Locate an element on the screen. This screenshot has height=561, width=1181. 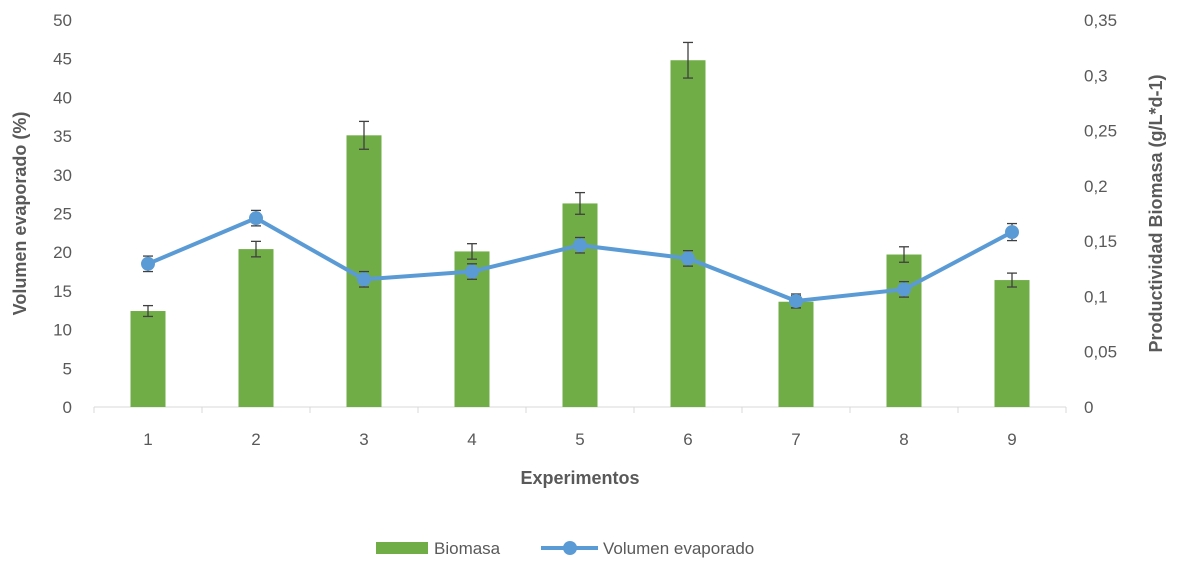
left-y-tick-label: 30 is located at coordinates (62, 175).